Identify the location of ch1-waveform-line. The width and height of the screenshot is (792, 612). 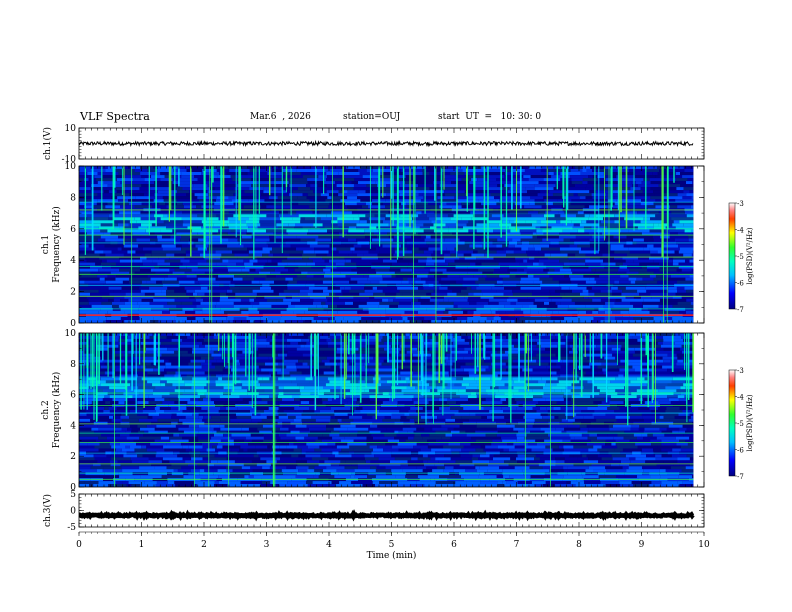
(386, 143).